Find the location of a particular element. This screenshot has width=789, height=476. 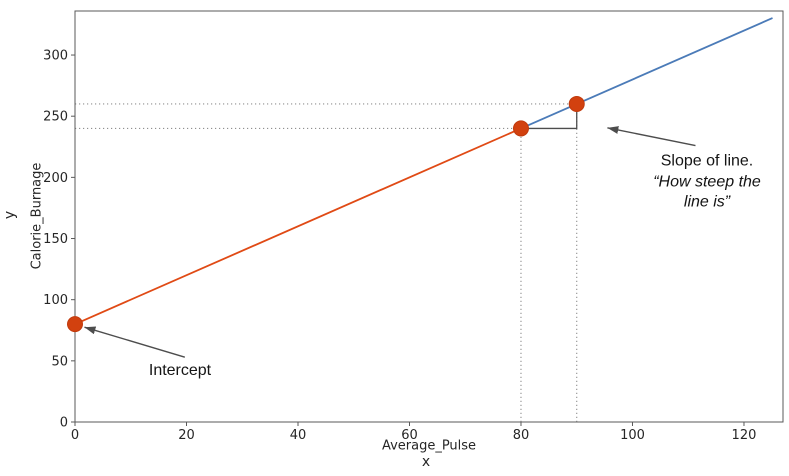

y-tick-label: 200 is located at coordinates (55, 178).